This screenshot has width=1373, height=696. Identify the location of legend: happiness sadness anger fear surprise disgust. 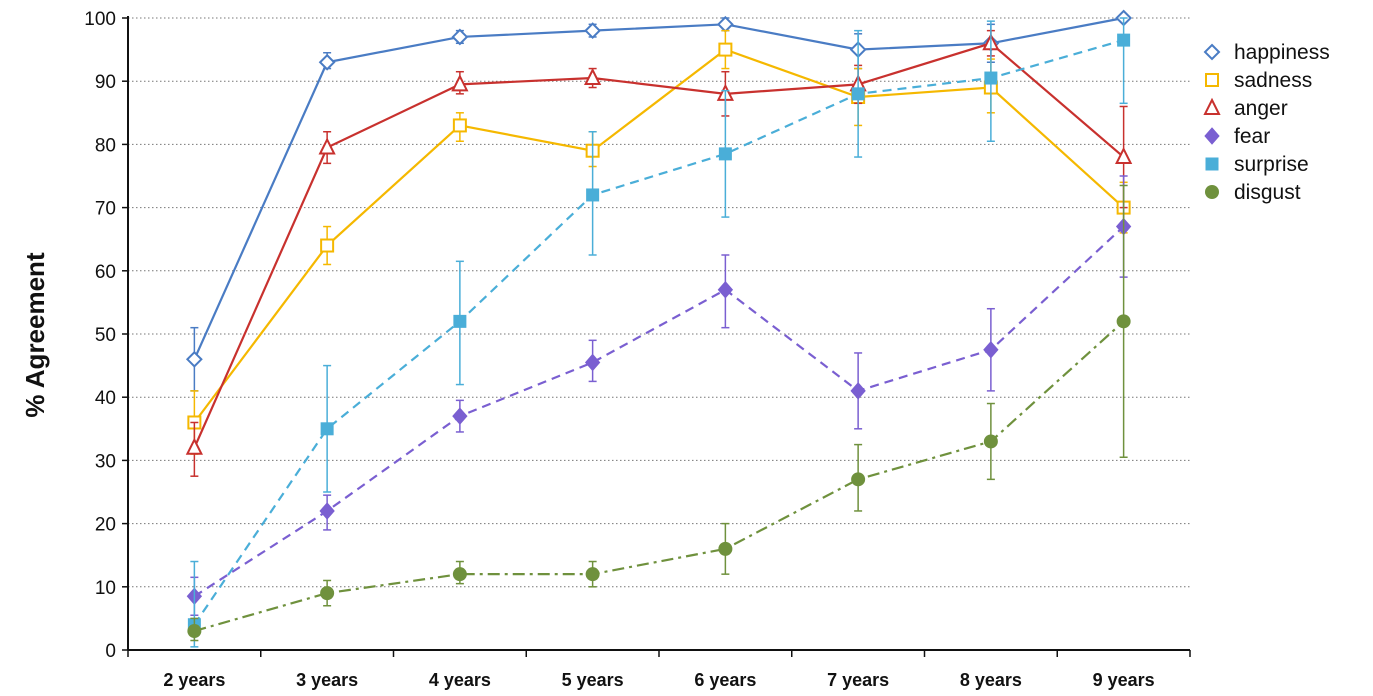
(1266, 122).